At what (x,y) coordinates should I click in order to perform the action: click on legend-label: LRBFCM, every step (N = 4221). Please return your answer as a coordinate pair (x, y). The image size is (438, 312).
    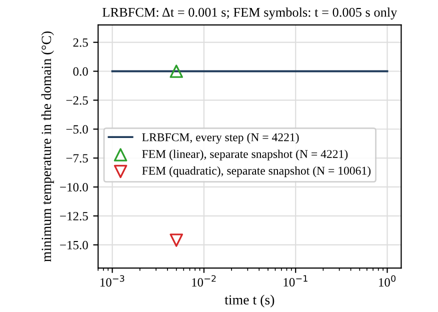
    Looking at the image, I should click on (220, 138).